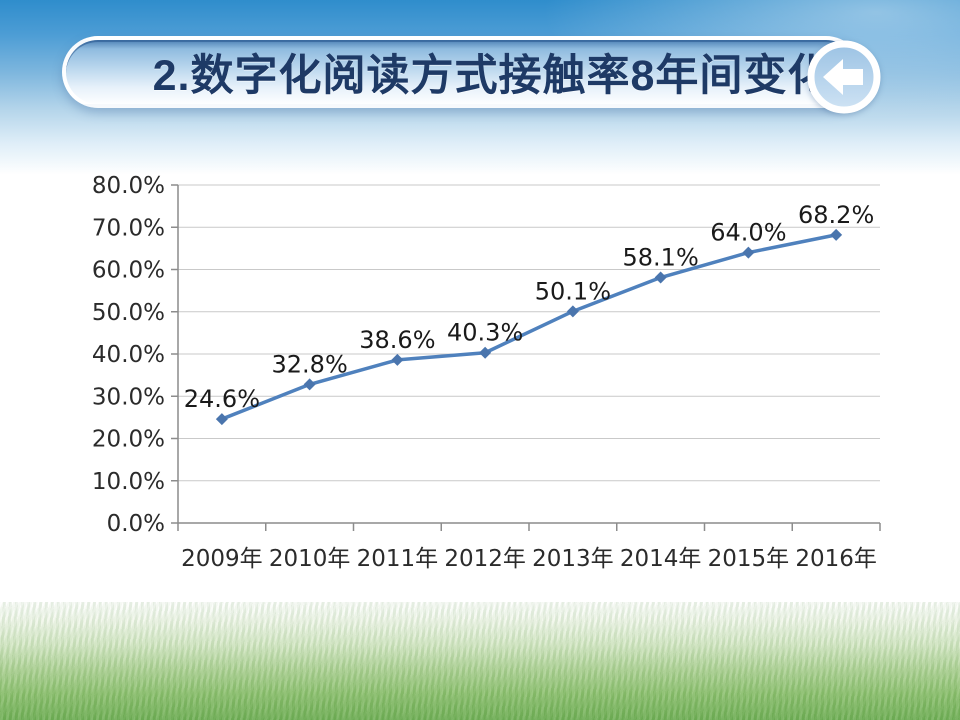 The width and height of the screenshot is (960, 720). Describe the element at coordinates (573, 291) in the screenshot. I see `data-point-label: 50.1%` at that location.